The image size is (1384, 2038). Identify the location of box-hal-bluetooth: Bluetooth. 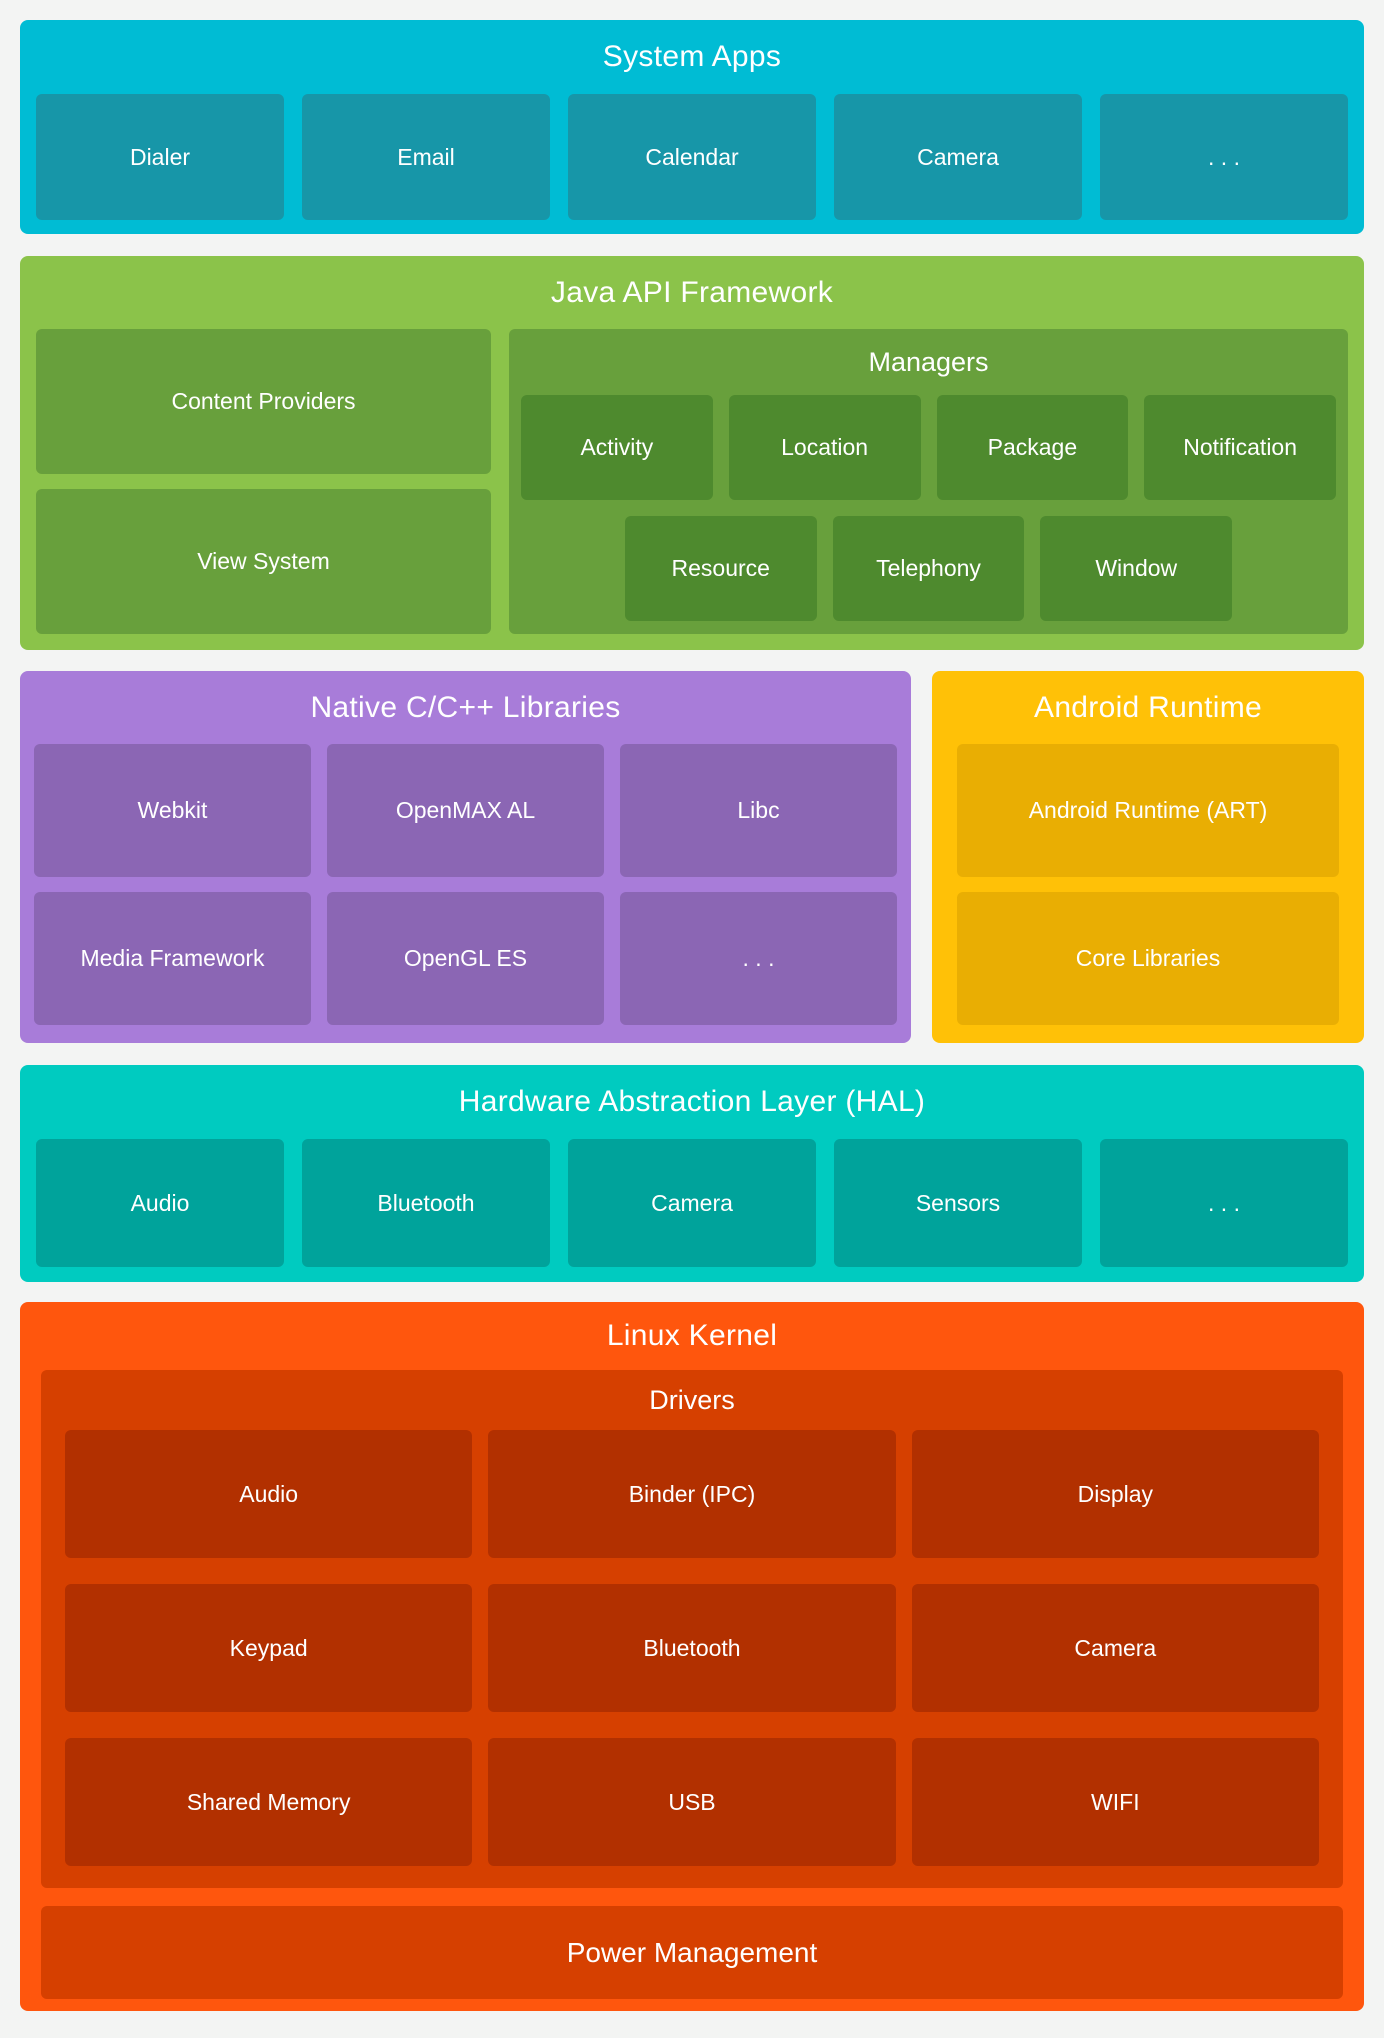
(426, 1203).